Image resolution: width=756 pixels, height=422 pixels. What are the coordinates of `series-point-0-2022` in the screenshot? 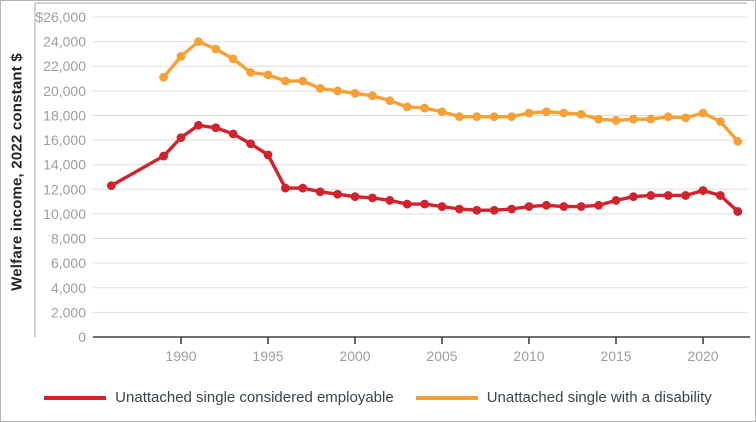 It's located at (738, 211).